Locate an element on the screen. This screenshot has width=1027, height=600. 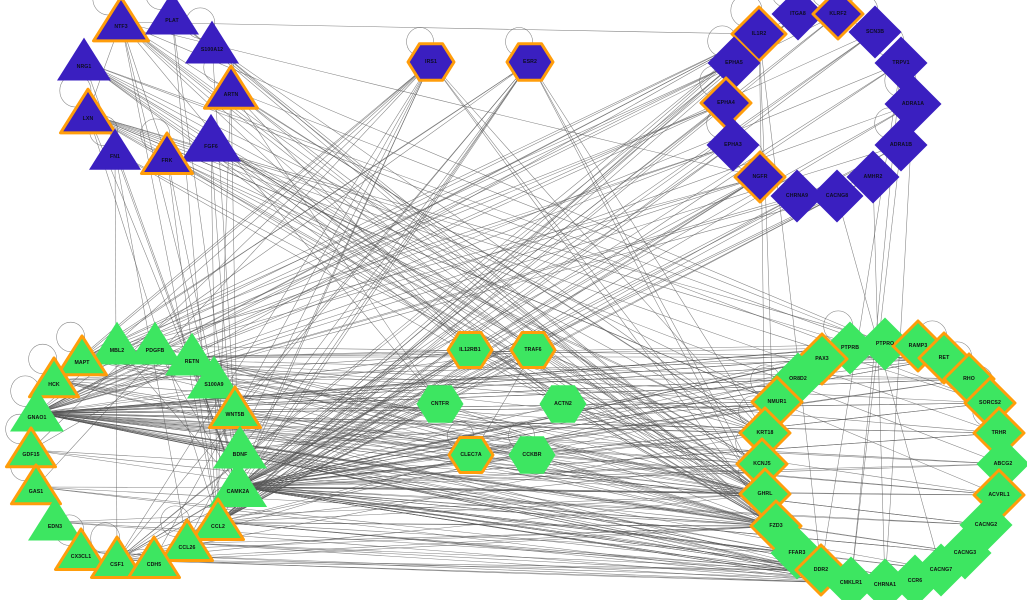
node-frk is located at coordinates (167, 156).